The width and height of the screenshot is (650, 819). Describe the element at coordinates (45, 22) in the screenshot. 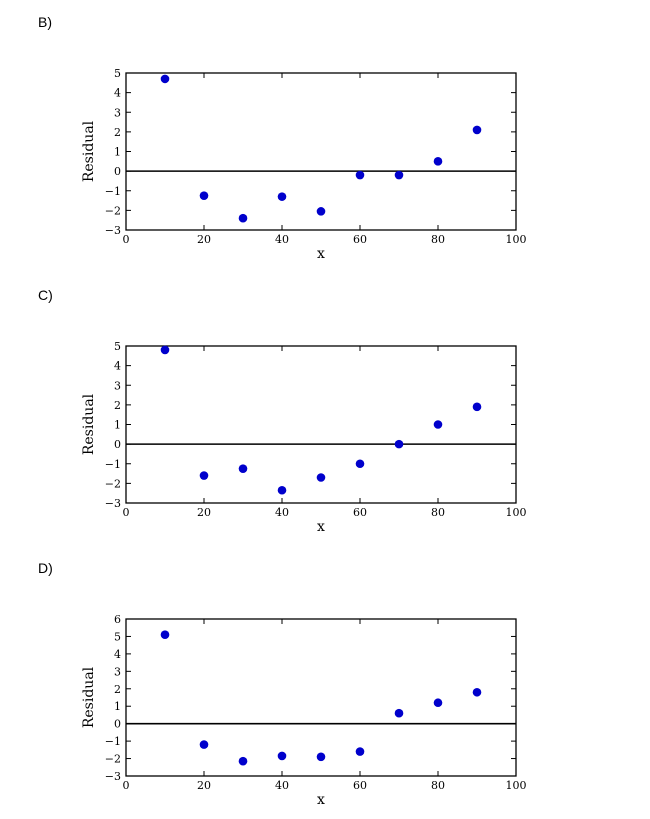

I see `panel-label-b: B)` at that location.